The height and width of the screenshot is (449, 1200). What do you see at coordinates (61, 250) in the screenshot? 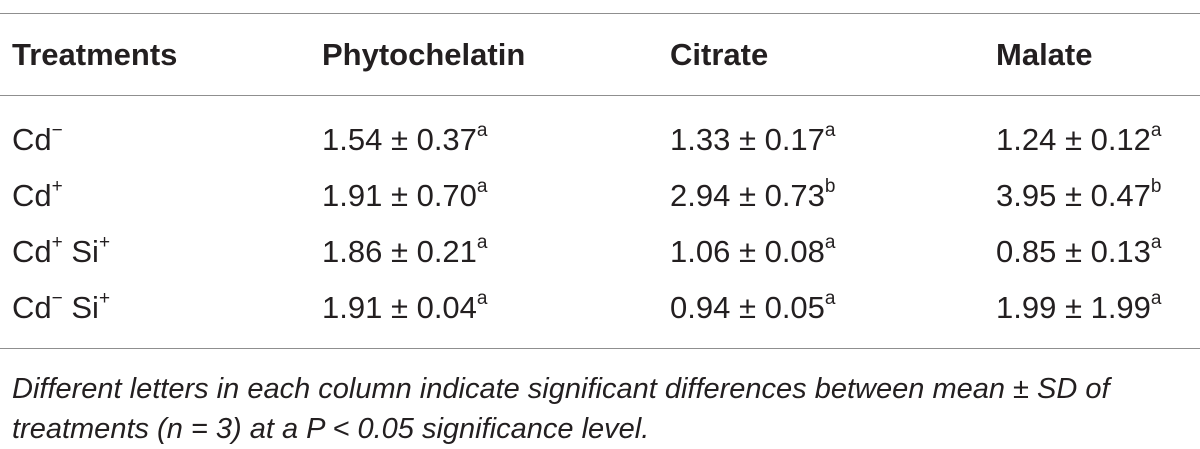
I see `treatment-cell: Cd+ Si+` at bounding box center [61, 250].